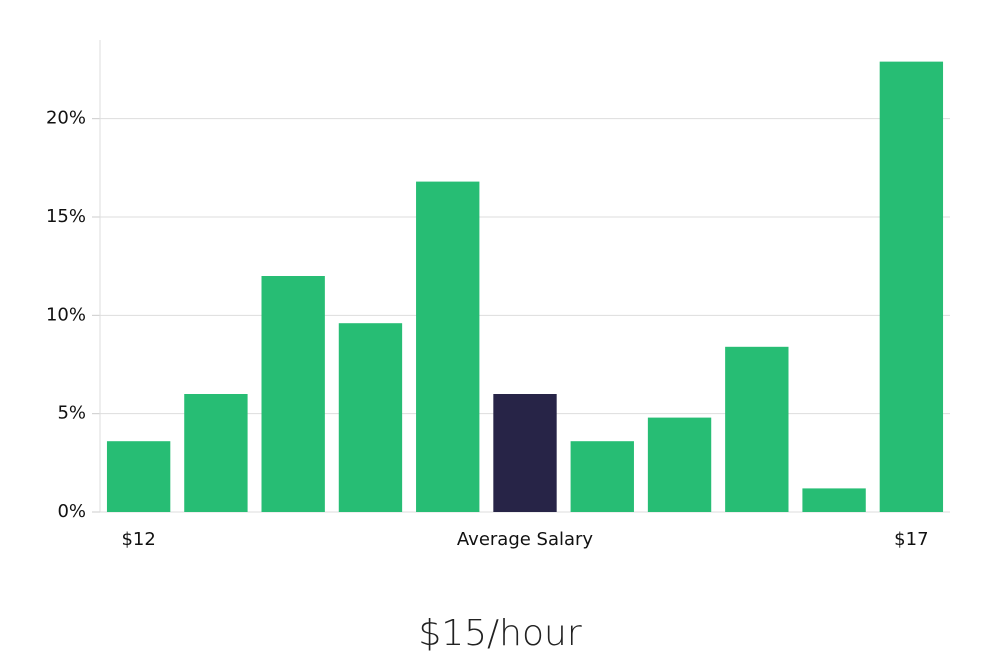  Describe the element at coordinates (71, 511) in the screenshot. I see `y-tick-label: 0%` at that location.